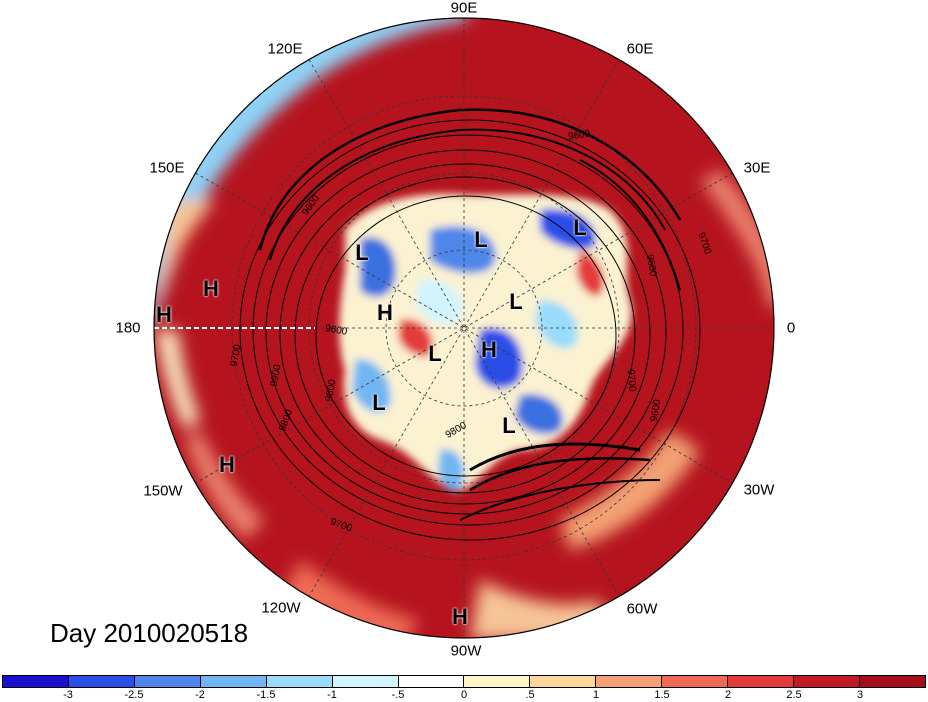  Describe the element at coordinates (134, 695) in the screenshot. I see `colorbar-tick-label: -2.5` at that location.